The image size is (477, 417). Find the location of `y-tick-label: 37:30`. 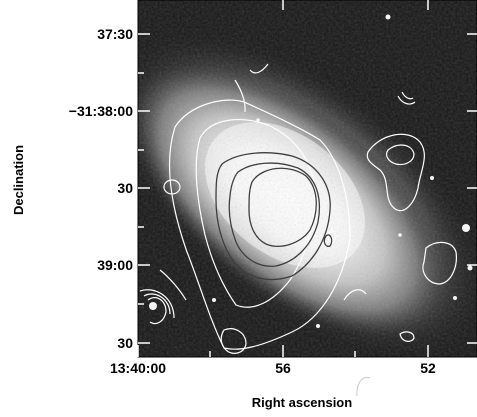

y-tick-label: 37:30 is located at coordinates (115, 34).